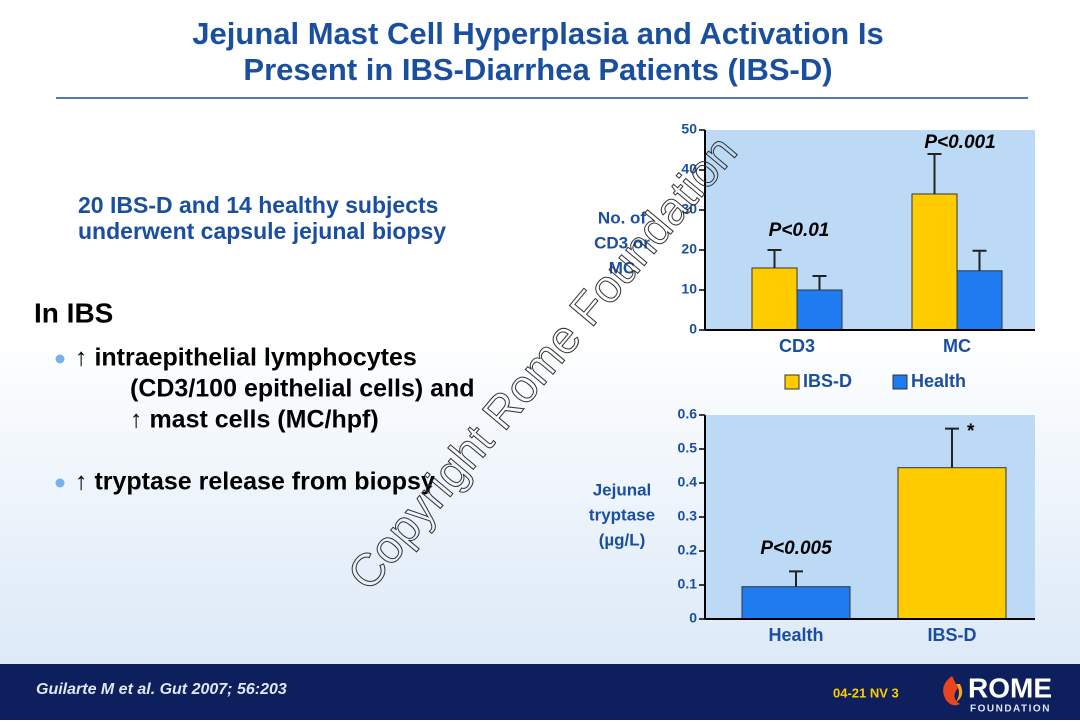 Image resolution: width=1080 pixels, height=725 pixels. I want to click on bullet-text: (CD3/100 epithelial cells) and, so click(302, 389).